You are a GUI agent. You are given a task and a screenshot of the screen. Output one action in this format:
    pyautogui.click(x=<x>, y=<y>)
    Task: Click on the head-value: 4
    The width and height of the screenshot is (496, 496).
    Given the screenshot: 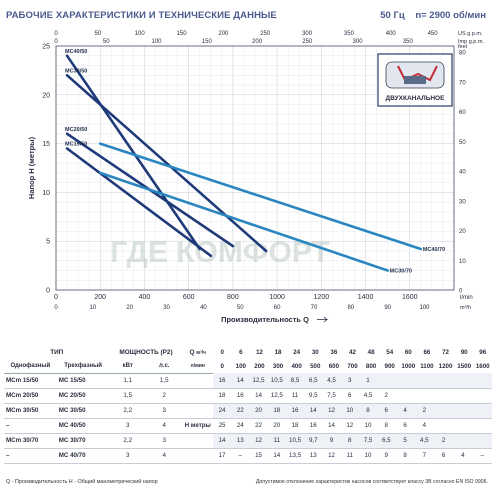 What is the action you would take?
    pyautogui.click(x=424, y=426)
    